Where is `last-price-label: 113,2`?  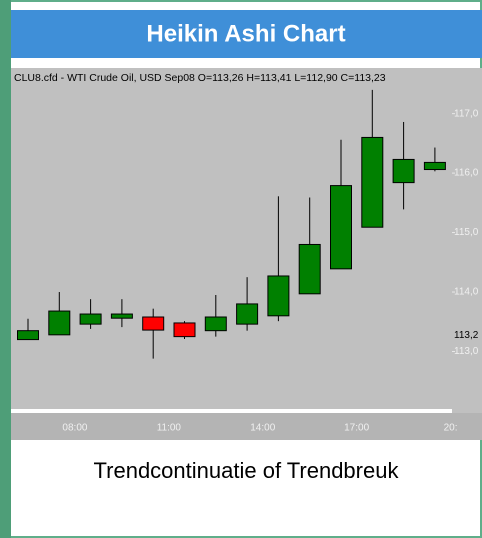 last-price-label: 113,2 is located at coordinates (466, 335).